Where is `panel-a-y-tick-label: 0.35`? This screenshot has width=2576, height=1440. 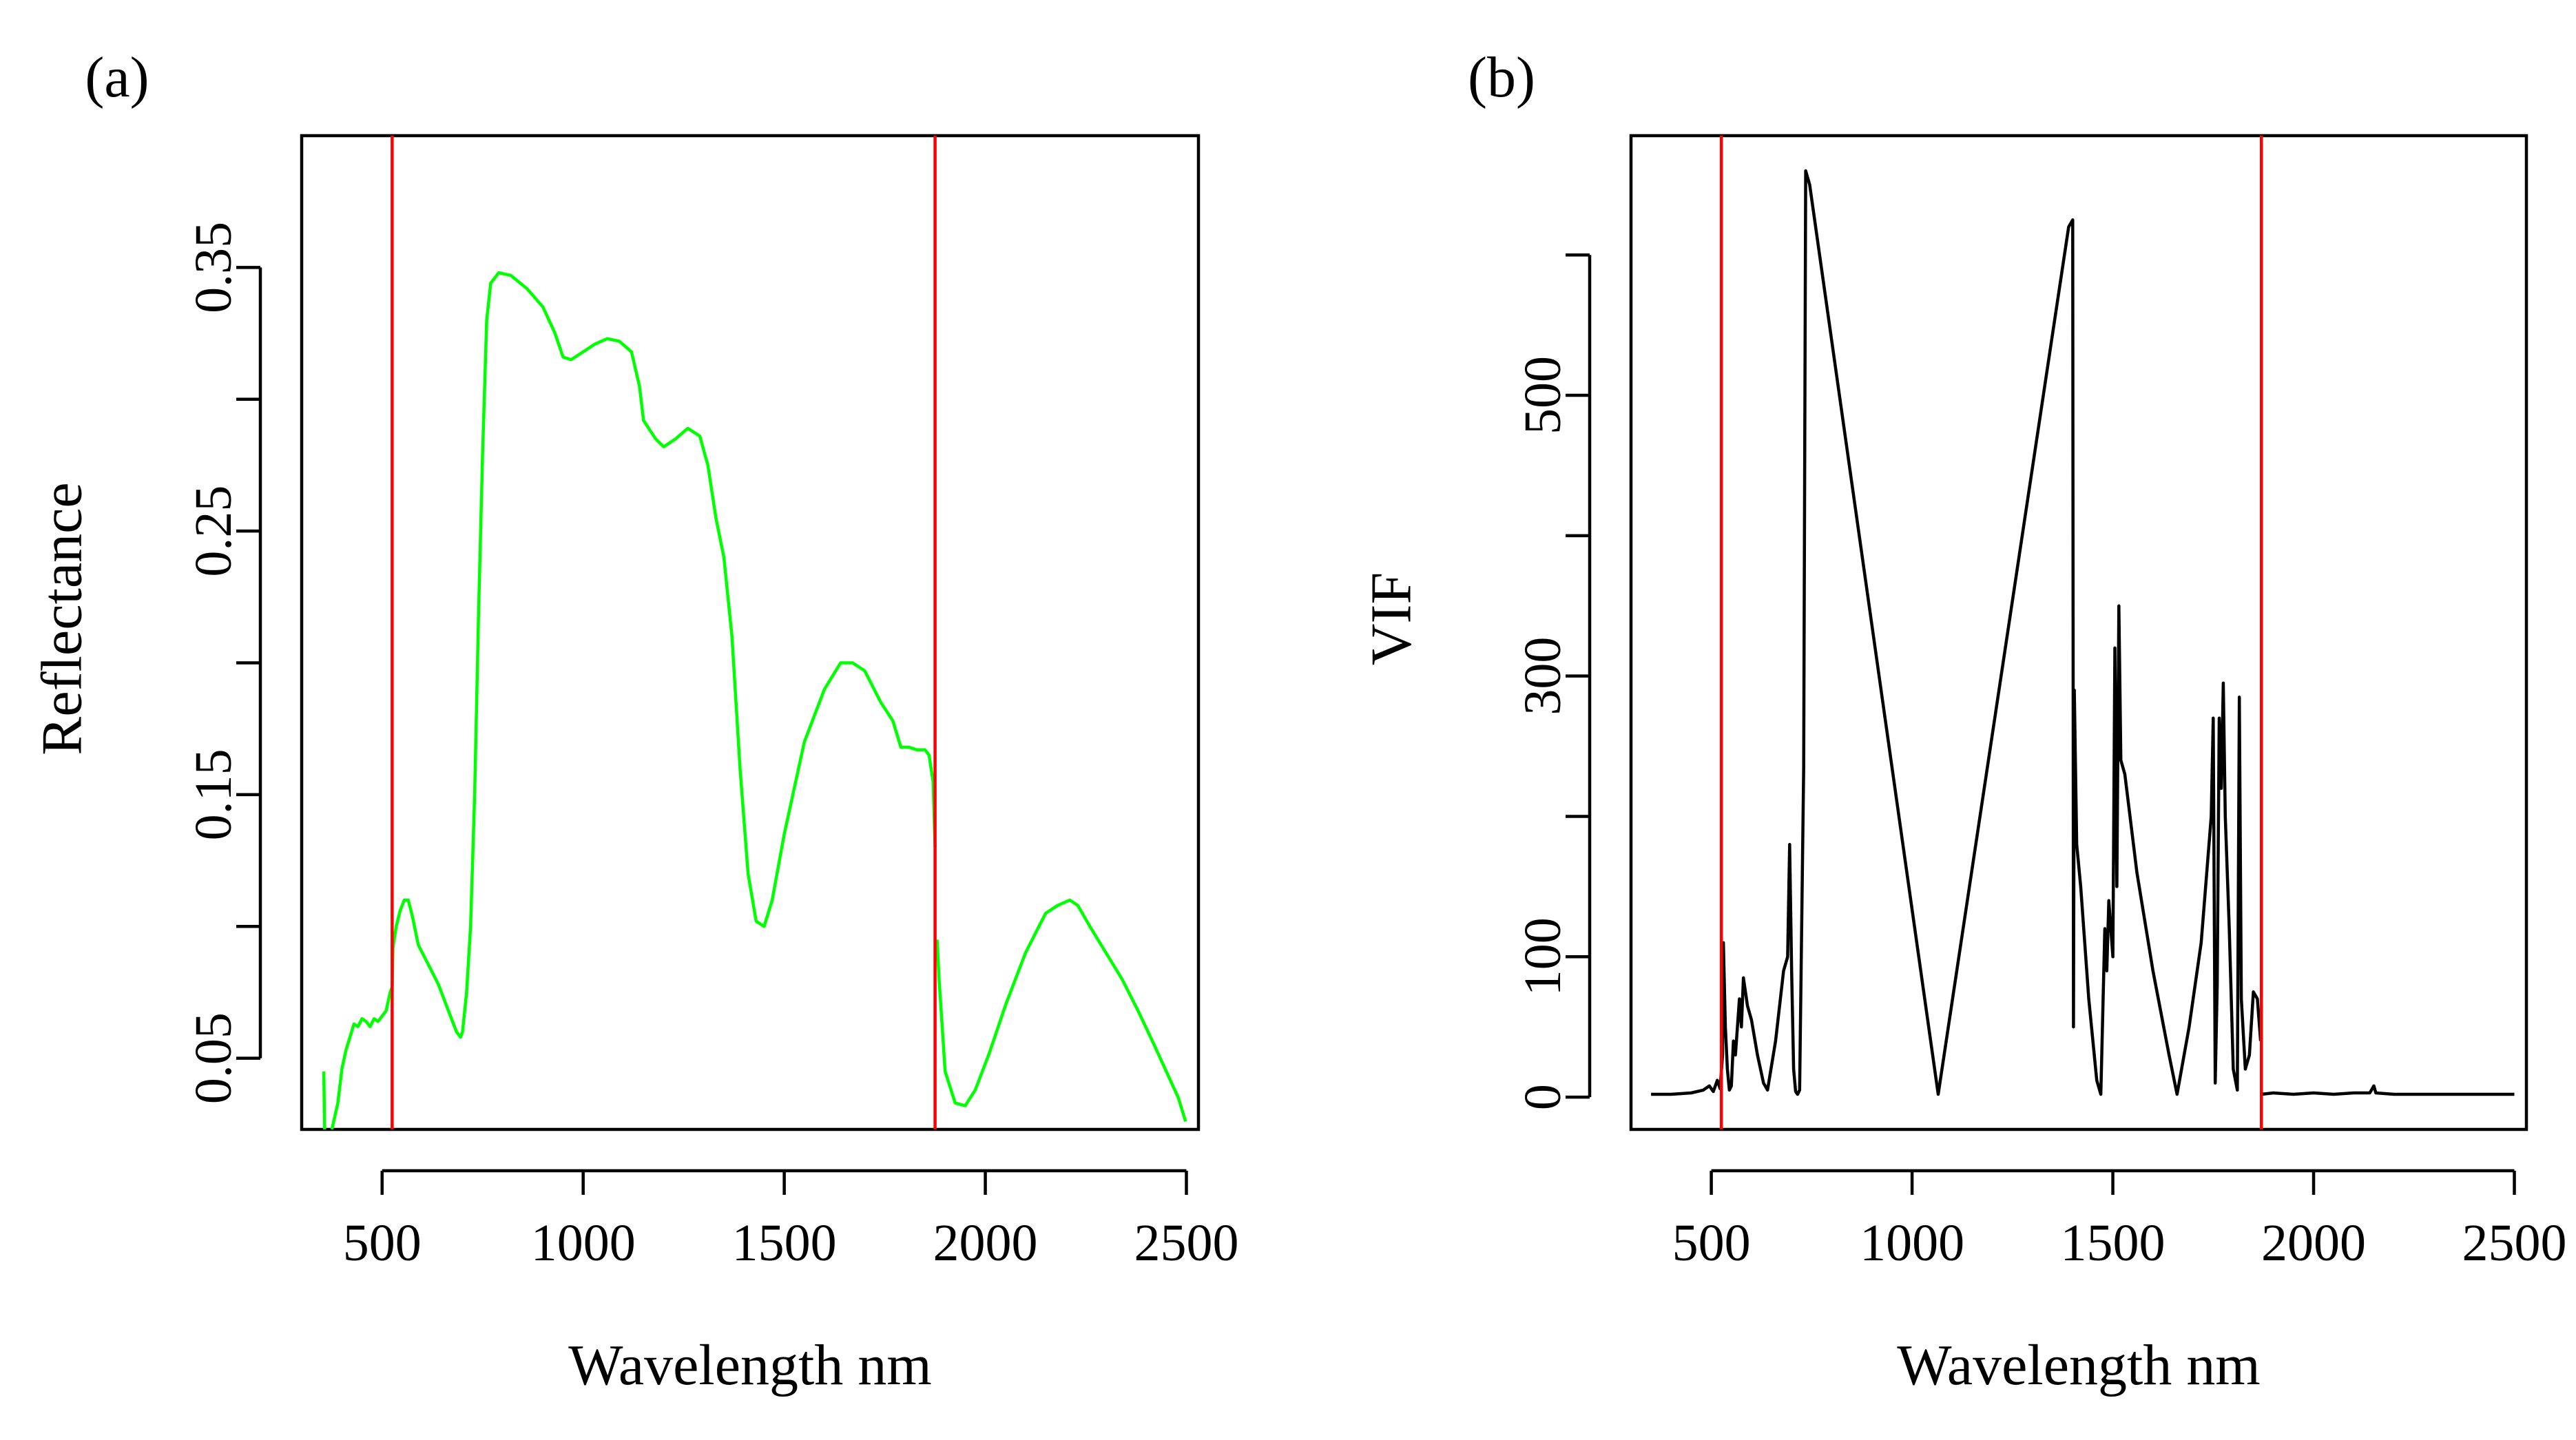
panel-a-y-tick-label: 0.35 is located at coordinates (213, 268).